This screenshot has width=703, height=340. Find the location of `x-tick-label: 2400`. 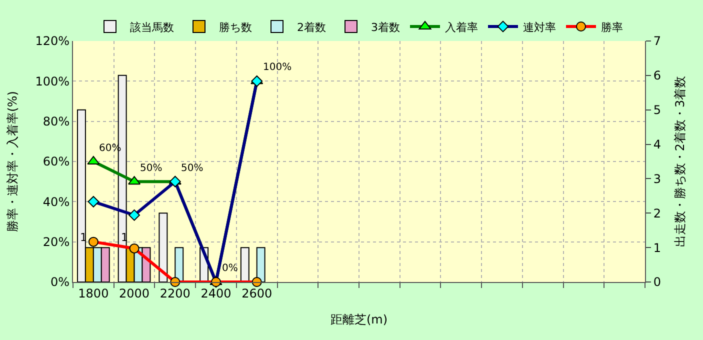

x-tick-label: 2400 is located at coordinates (216, 293).